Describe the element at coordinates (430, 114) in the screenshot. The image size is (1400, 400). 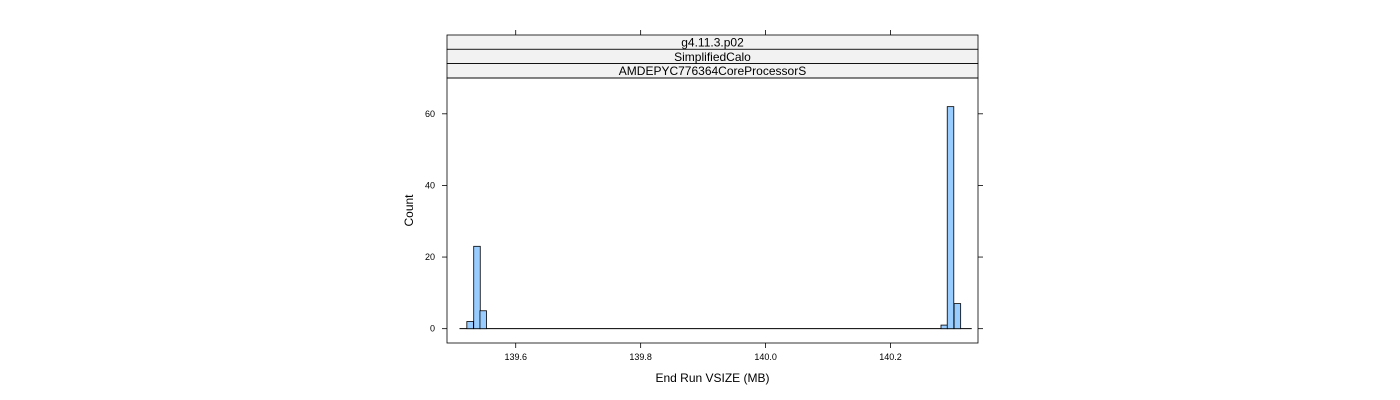
I see `y-tick-label: 60` at that location.